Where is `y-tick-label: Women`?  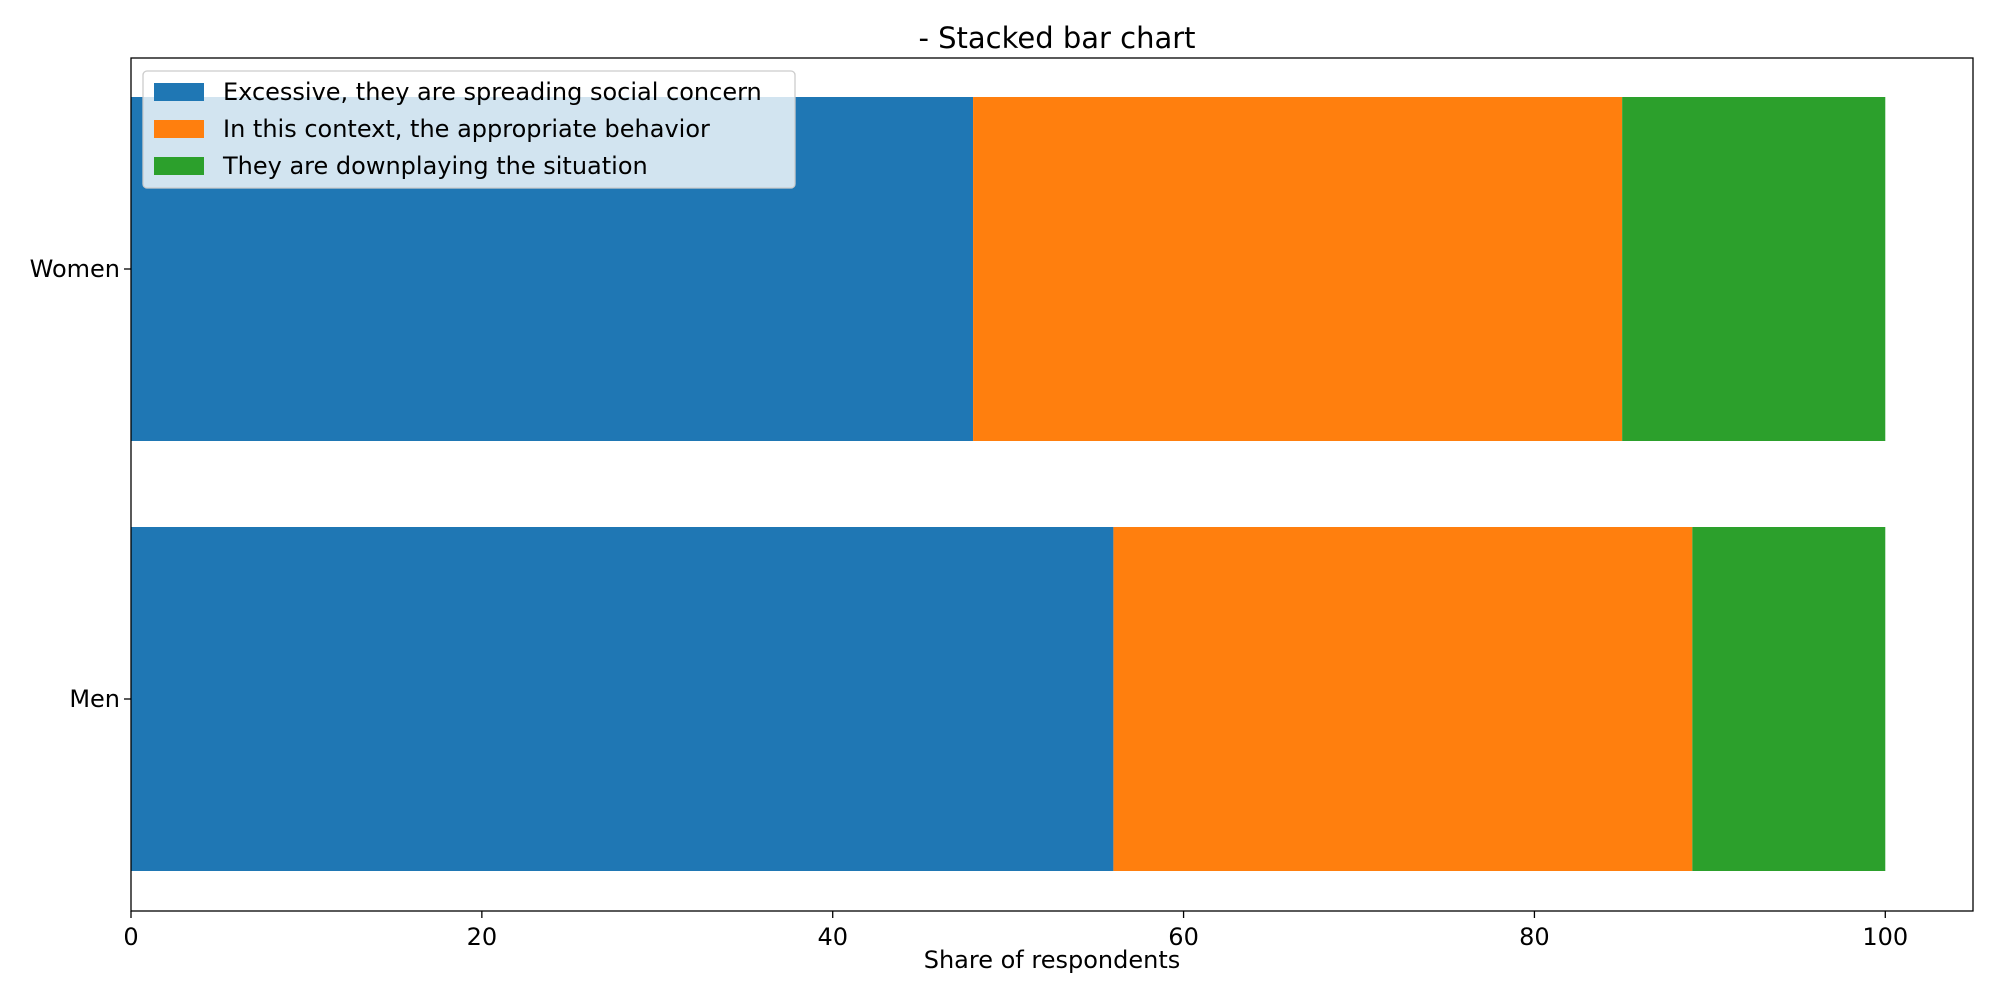
y-tick-label: Women is located at coordinates (75, 269).